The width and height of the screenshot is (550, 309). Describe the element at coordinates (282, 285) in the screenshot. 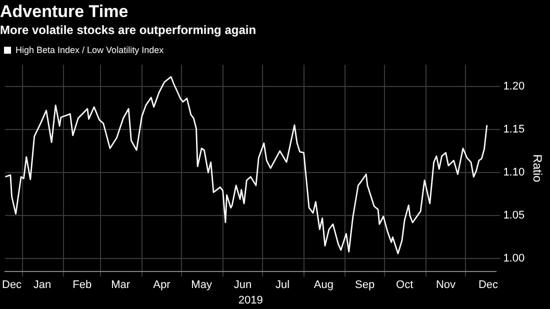

I see `x-tick-label: Jul` at that location.